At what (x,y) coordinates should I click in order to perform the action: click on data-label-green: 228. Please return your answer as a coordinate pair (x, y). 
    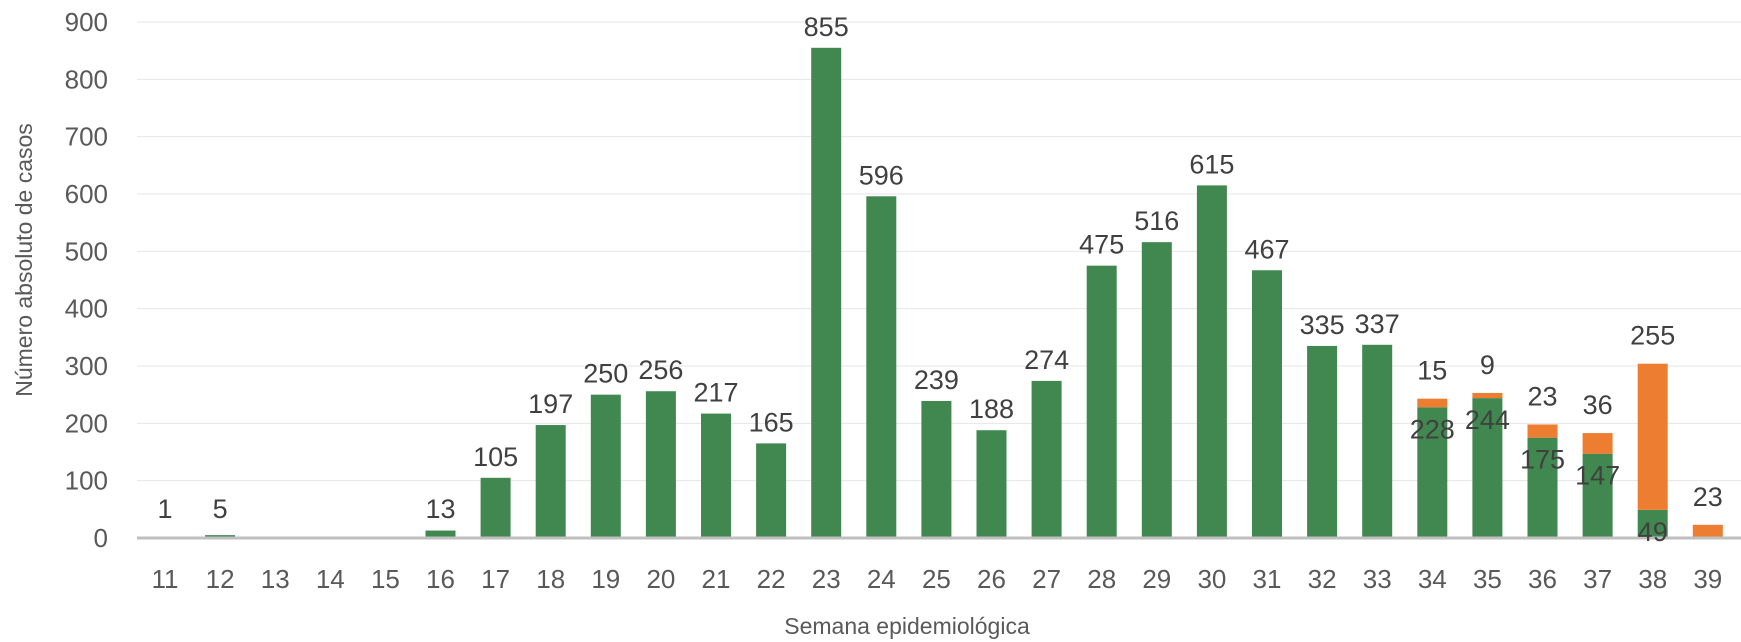
    Looking at the image, I should click on (1432, 429).